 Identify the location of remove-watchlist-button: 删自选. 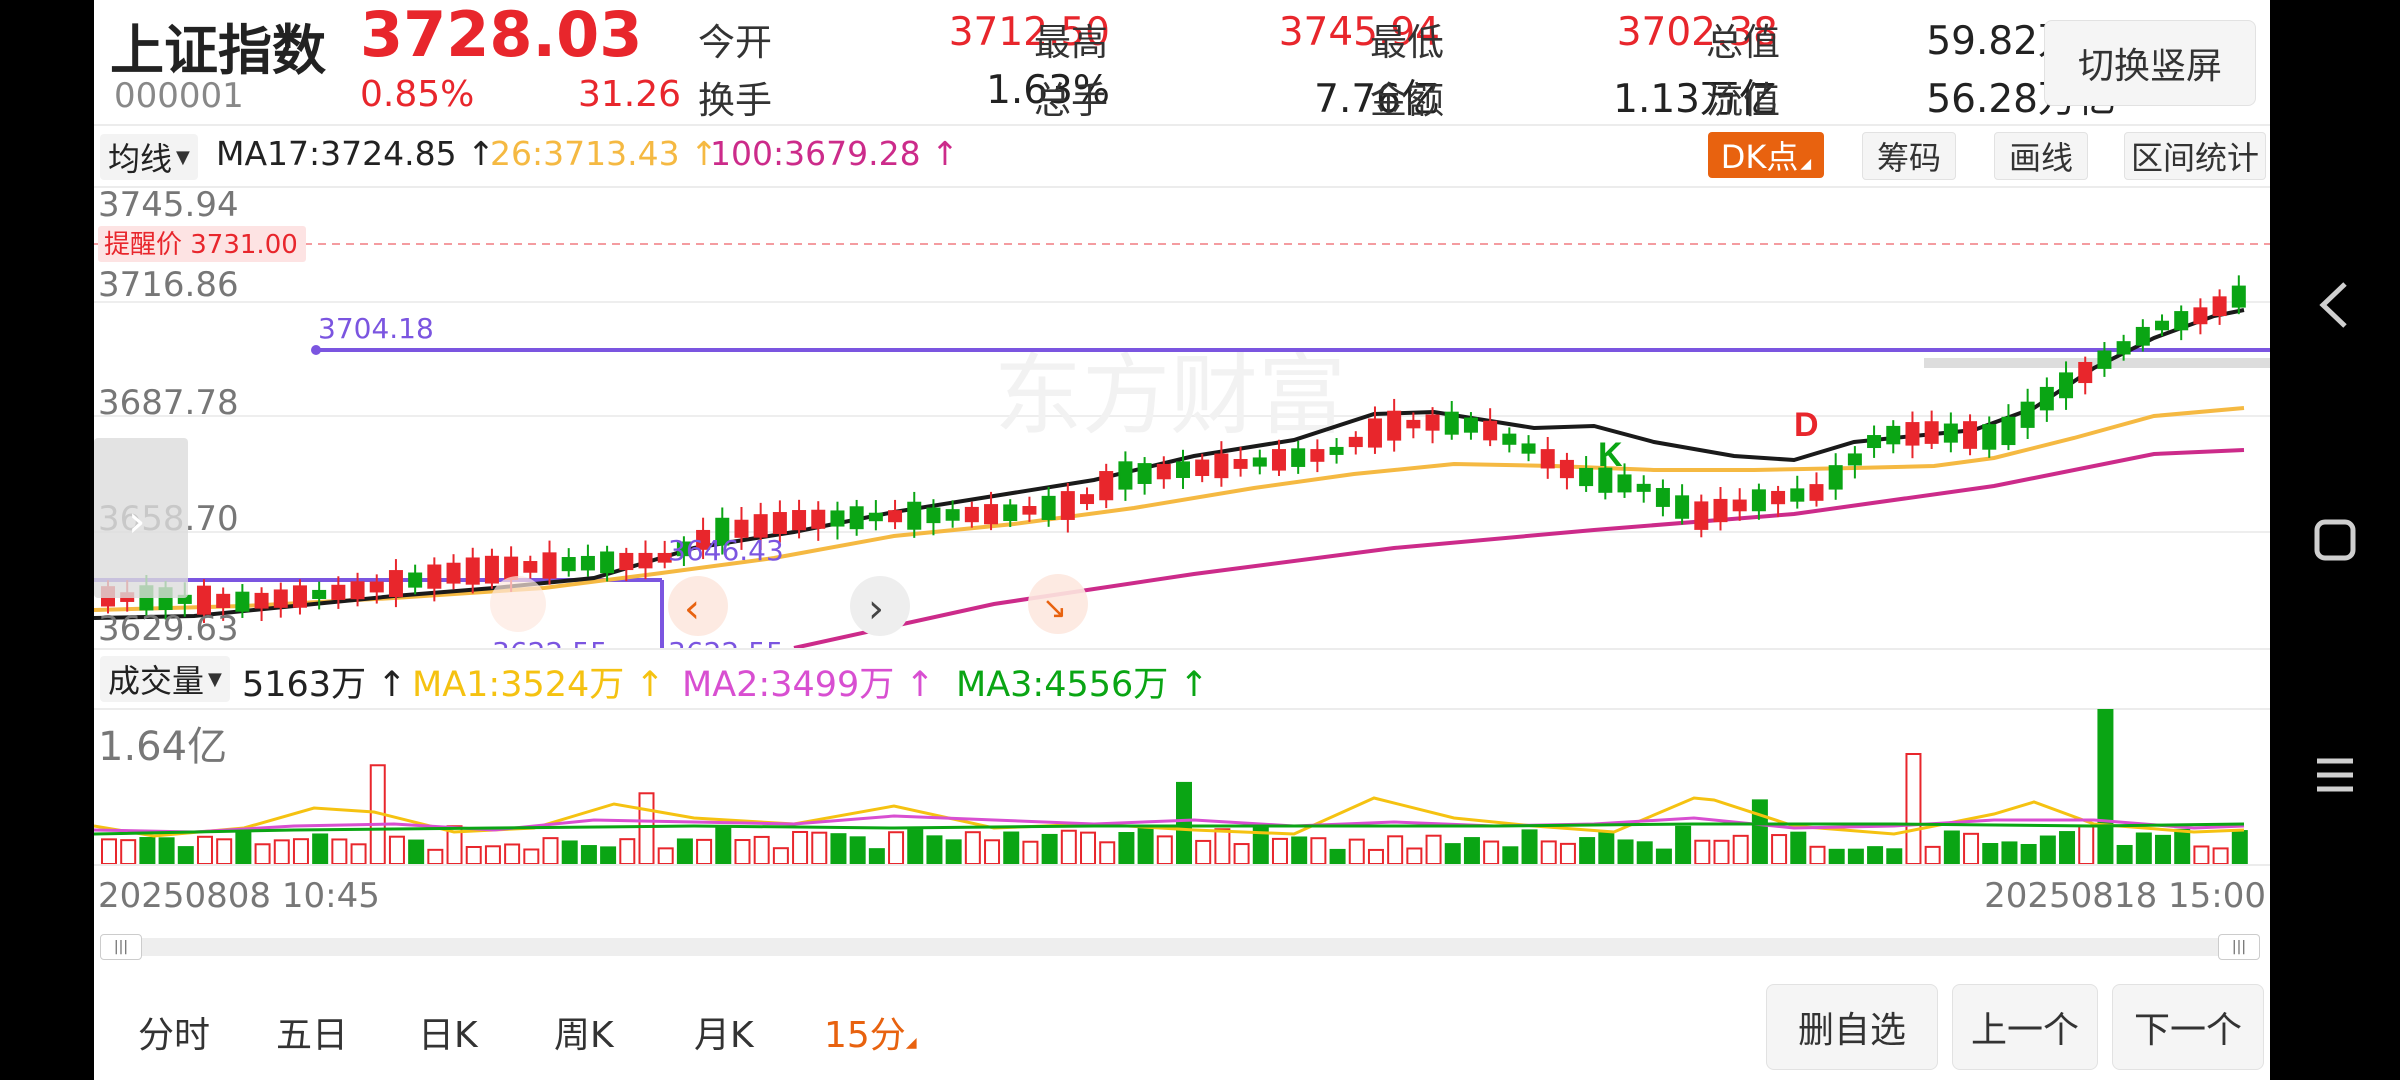
(1852, 1027).